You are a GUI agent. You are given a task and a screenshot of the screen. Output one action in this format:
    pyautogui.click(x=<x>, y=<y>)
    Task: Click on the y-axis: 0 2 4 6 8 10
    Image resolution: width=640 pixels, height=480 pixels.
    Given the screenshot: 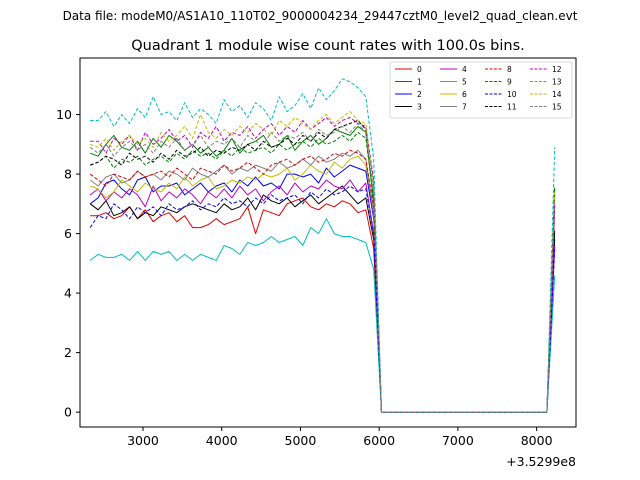 What is the action you would take?
    pyautogui.click(x=68, y=263)
    